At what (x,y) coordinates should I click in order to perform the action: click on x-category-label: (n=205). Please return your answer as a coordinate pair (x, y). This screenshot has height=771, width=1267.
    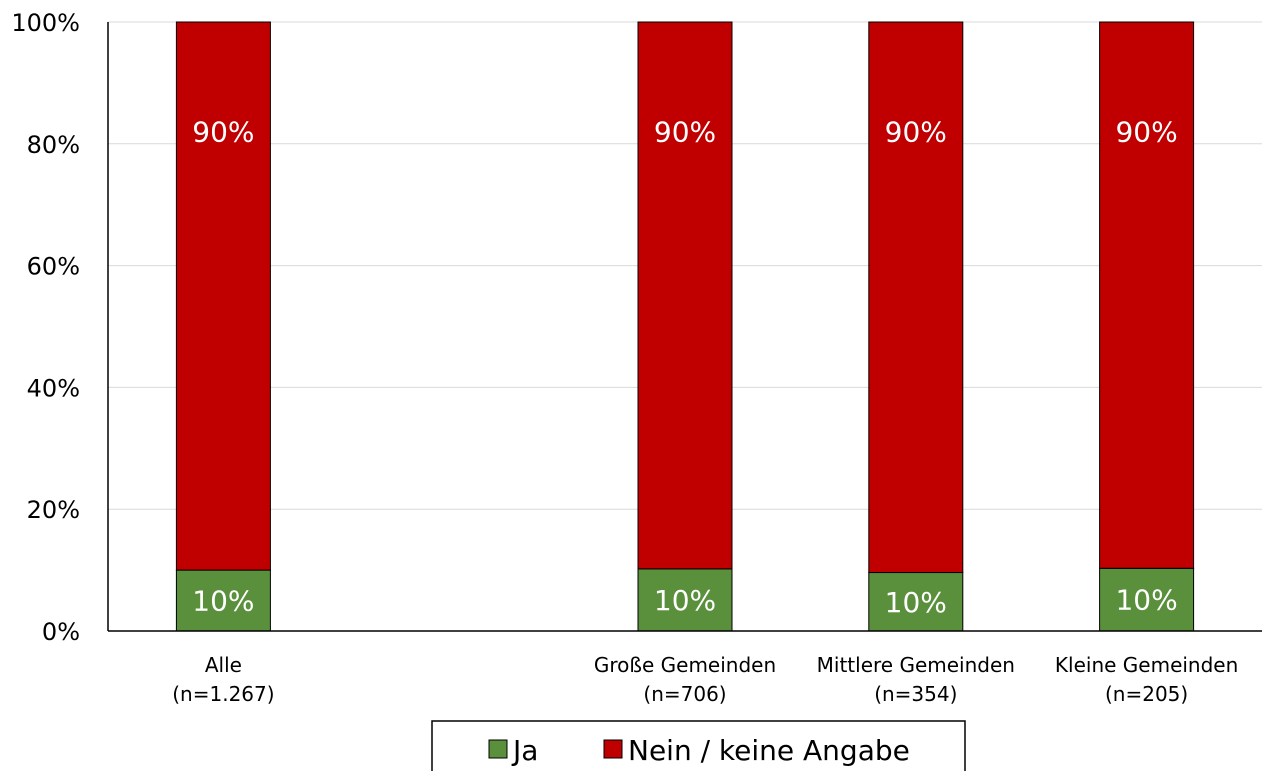
    Looking at the image, I should click on (1146, 694).